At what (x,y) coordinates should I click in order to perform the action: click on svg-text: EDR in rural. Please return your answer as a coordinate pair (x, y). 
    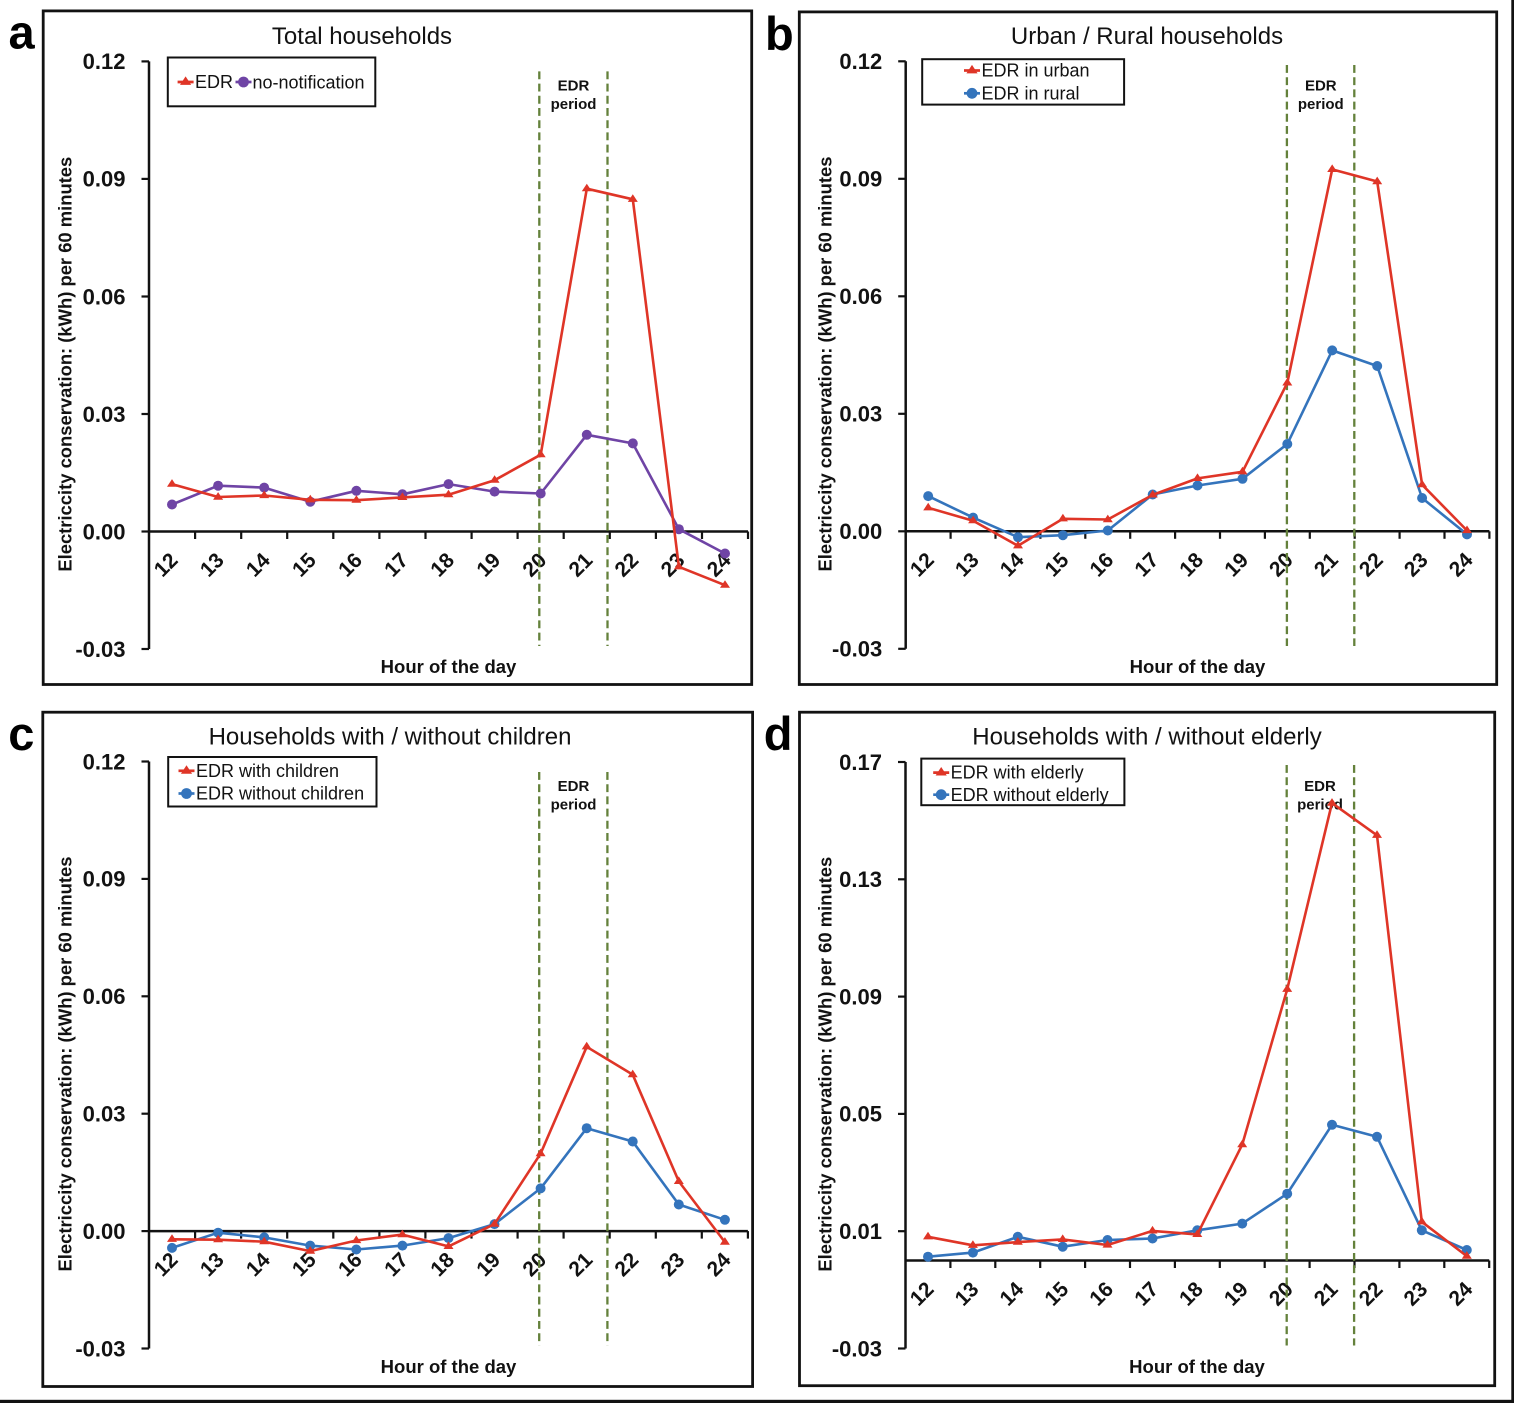
    Looking at the image, I should click on (1031, 93).